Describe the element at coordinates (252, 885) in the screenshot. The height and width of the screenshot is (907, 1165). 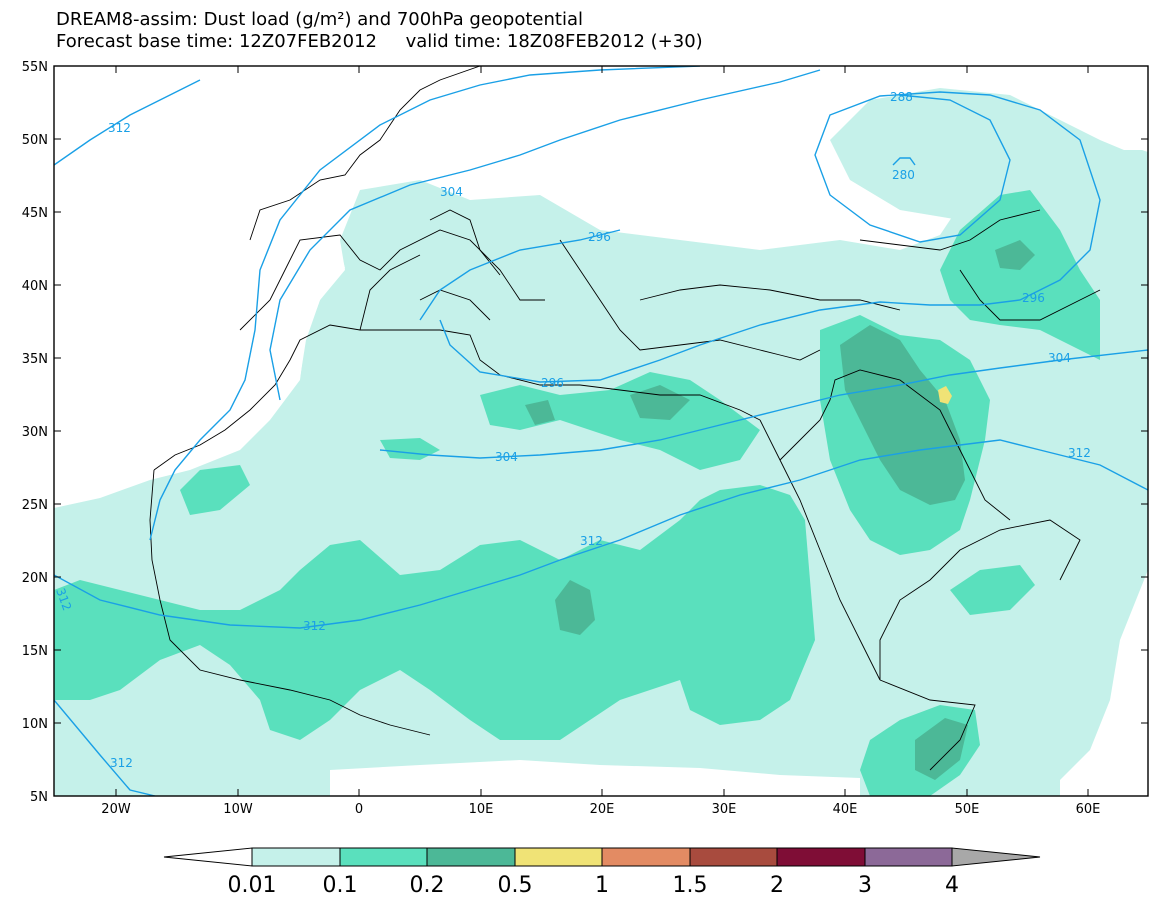
I see `colorbar-label: 0.01` at that location.